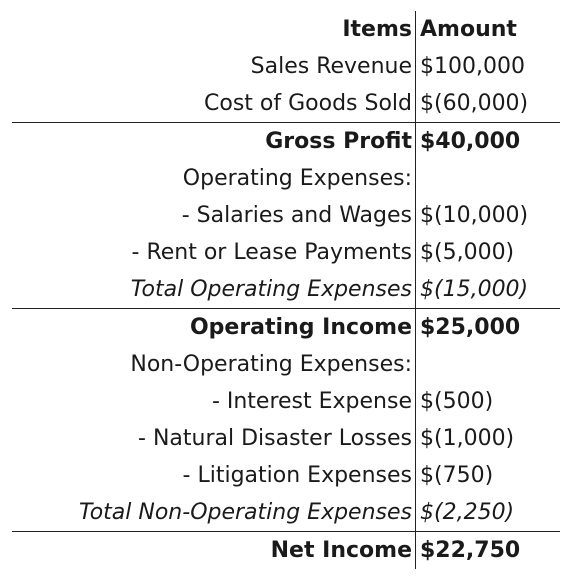  I want to click on row-non-operating-expenses-heading: Non-Operating Expenses:, so click(286, 364).